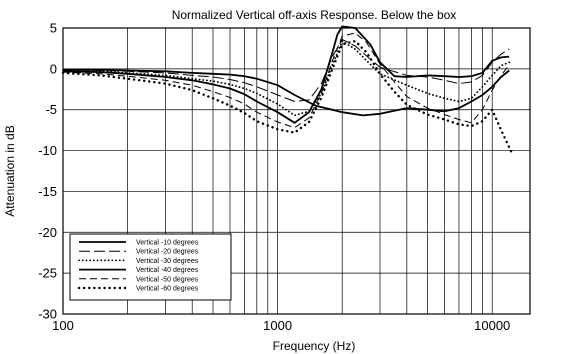 This screenshot has width=571, height=354. Describe the element at coordinates (277, 325) in the screenshot. I see `x-tick-label: 1000` at that location.